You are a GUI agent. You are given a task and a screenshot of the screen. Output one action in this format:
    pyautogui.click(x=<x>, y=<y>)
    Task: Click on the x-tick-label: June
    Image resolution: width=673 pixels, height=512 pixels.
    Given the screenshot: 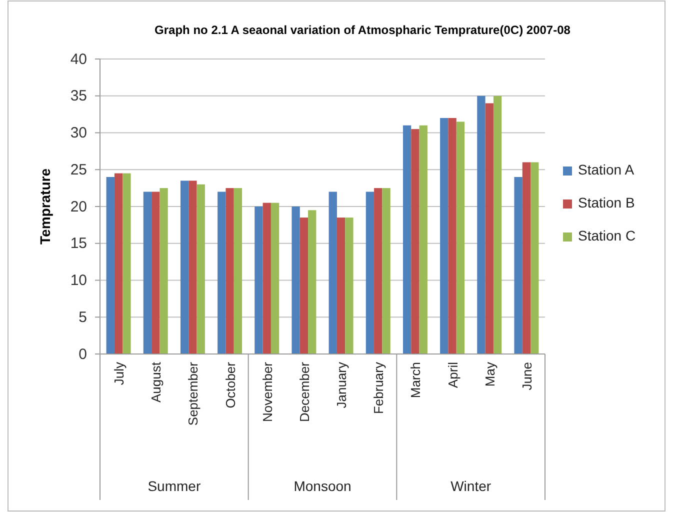 What is the action you would take?
    pyautogui.click(x=526, y=376)
    